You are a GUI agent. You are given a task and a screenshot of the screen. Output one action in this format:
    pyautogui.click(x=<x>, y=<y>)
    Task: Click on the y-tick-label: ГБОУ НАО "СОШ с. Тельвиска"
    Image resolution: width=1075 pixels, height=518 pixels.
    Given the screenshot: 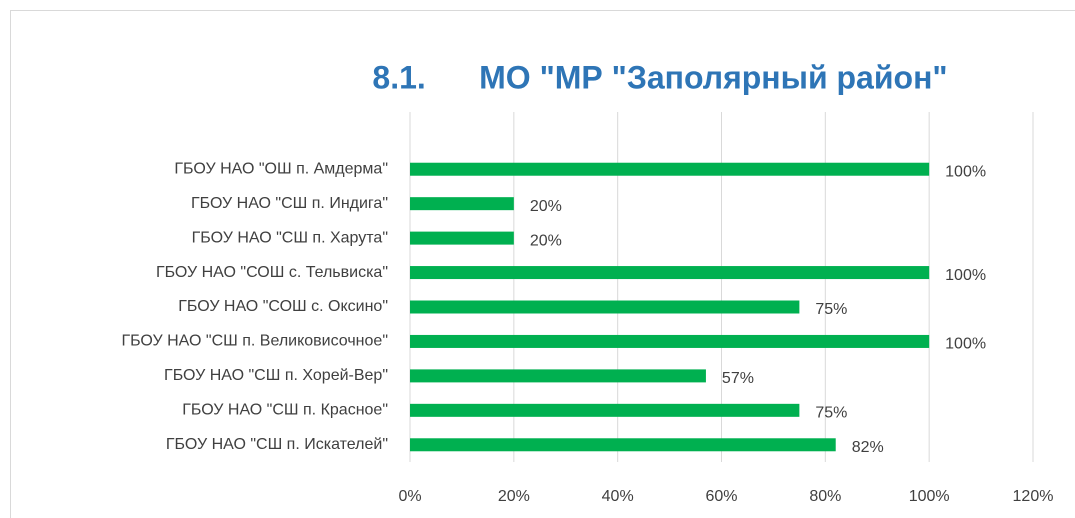 What is the action you would take?
    pyautogui.click(x=272, y=272)
    